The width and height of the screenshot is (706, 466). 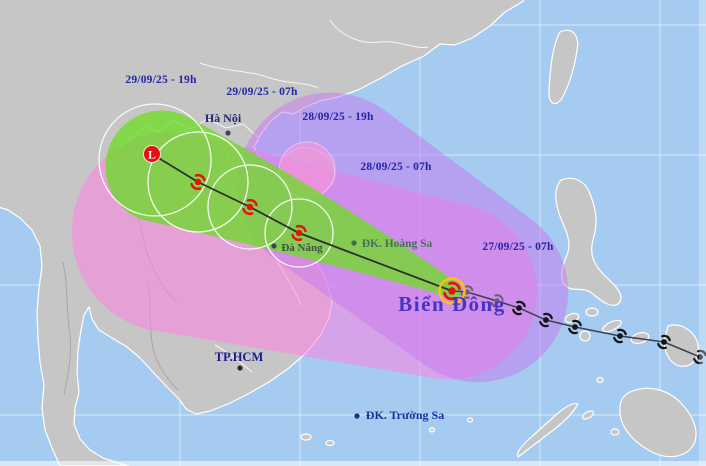 What do you see at coordinates (702, 233) in the screenshot?
I see `right-edge-strip` at bounding box center [702, 233].